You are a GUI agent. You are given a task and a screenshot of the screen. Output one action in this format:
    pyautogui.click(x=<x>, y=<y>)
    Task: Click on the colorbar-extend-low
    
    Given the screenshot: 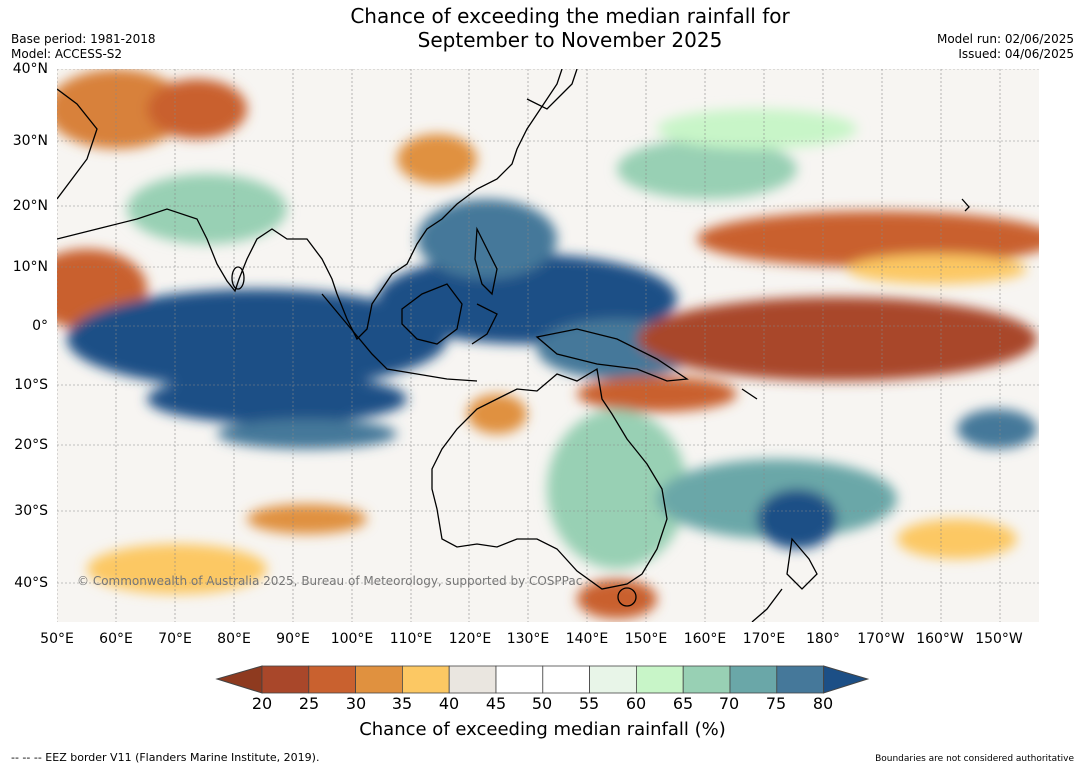 What is the action you would take?
    pyautogui.click(x=239, y=679)
    